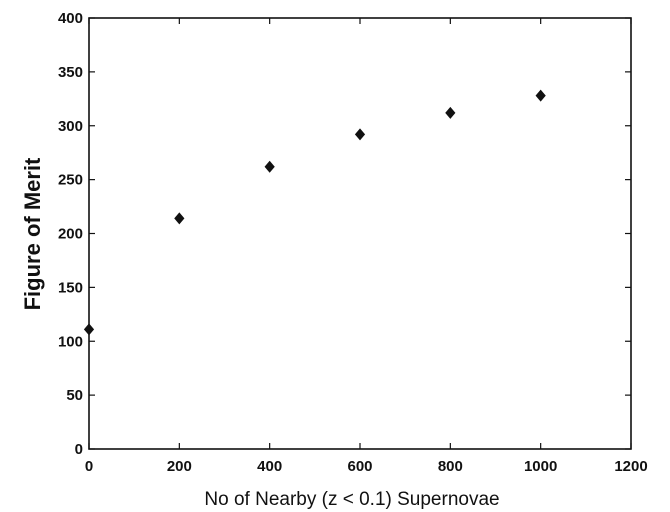 This screenshot has width=670, height=512. I want to click on y-tick-label: 200, so click(70, 234).